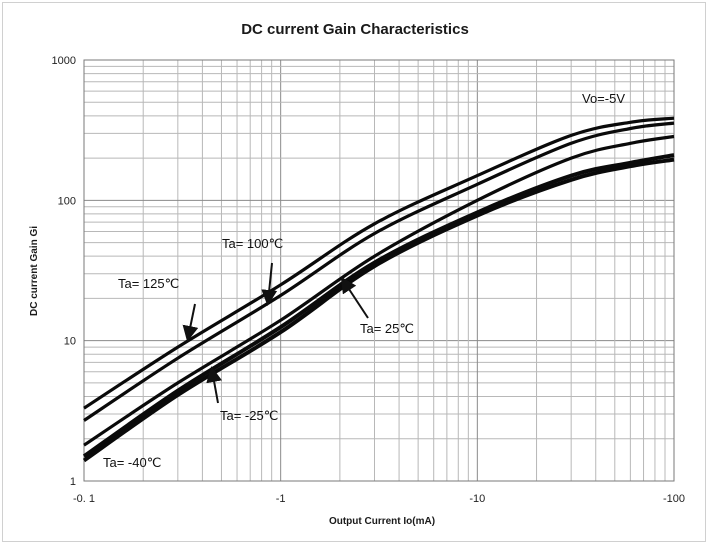 The height and width of the screenshot is (546, 710). What do you see at coordinates (34, 271) in the screenshot?
I see `y-axis-label: DC current Gain Gi` at bounding box center [34, 271].